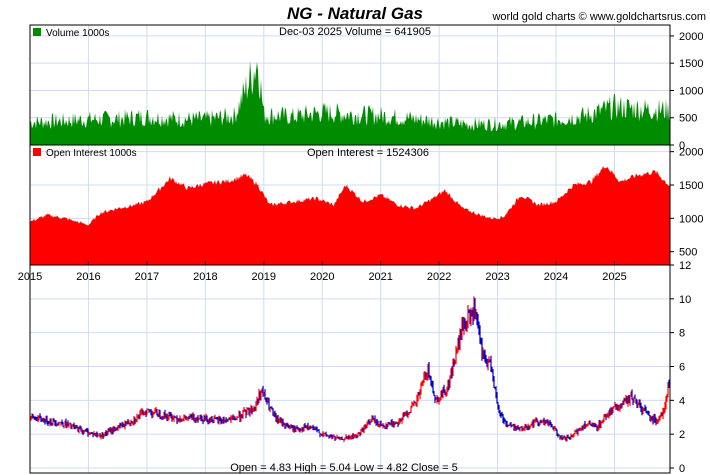  Describe the element at coordinates (691, 37) in the screenshot. I see `y-tick-label-4: 2000` at that location.